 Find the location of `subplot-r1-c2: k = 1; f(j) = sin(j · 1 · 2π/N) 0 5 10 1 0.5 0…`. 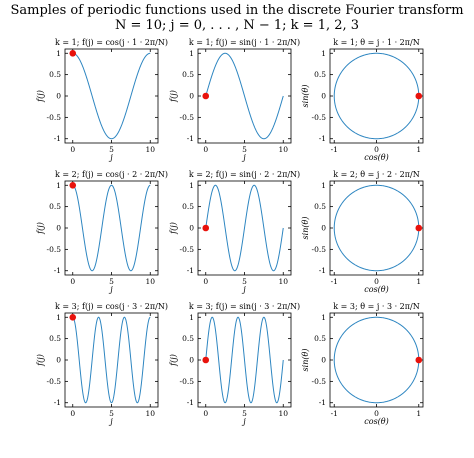

subplot-r1-c2: k = 1; f(j) = sin(j · 1 · 2π/N) 0 5 10 1 0.5 0… is located at coordinates (234, 100).